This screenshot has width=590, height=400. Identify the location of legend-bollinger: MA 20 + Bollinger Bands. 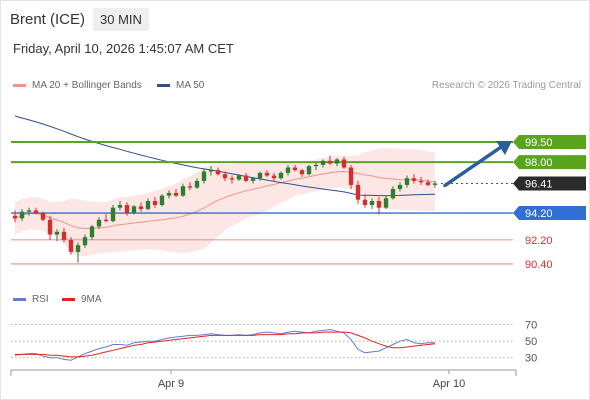
(77, 85).